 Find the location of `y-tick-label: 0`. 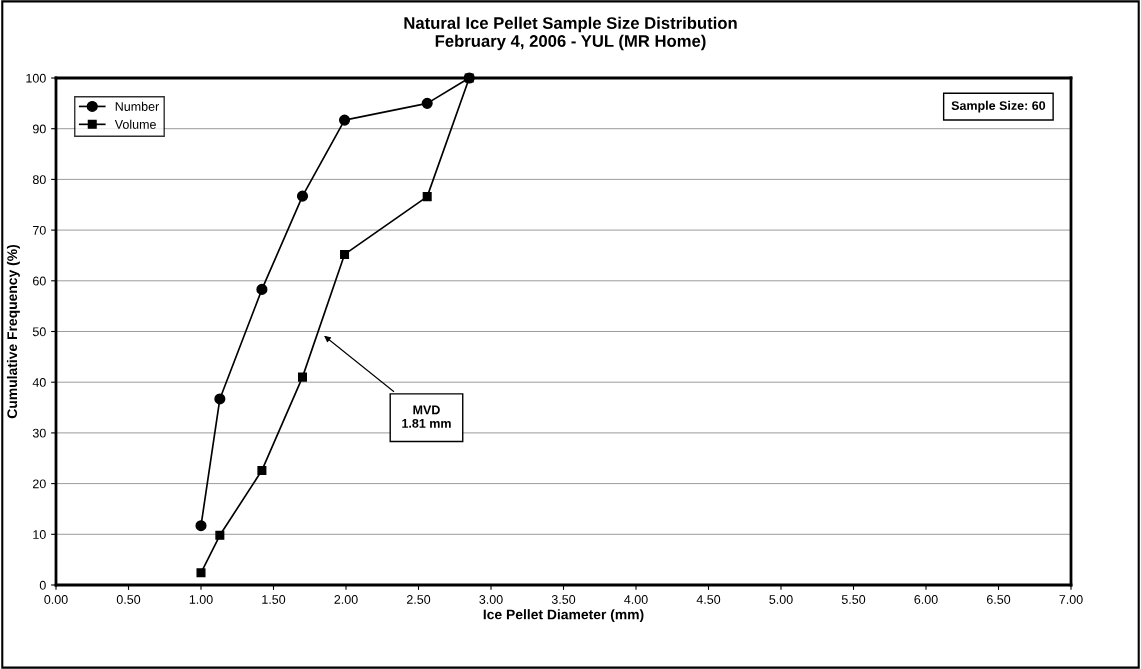

y-tick-label: 0 is located at coordinates (42, 585).